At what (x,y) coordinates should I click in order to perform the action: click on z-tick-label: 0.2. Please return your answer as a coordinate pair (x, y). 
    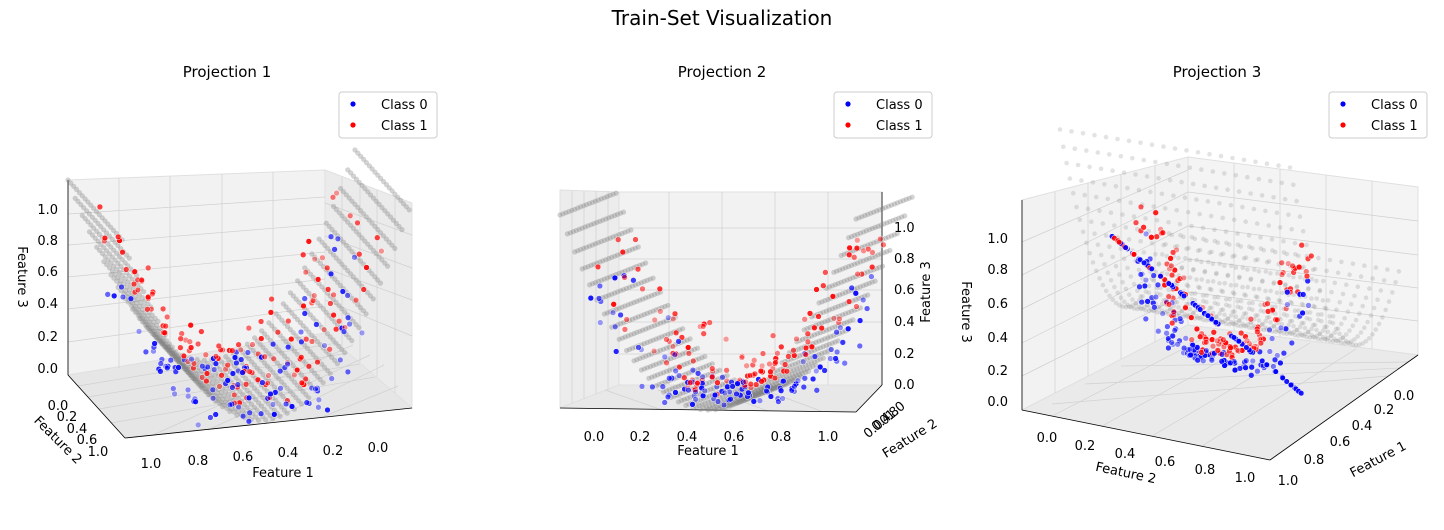
    Looking at the image, I should click on (47, 337).